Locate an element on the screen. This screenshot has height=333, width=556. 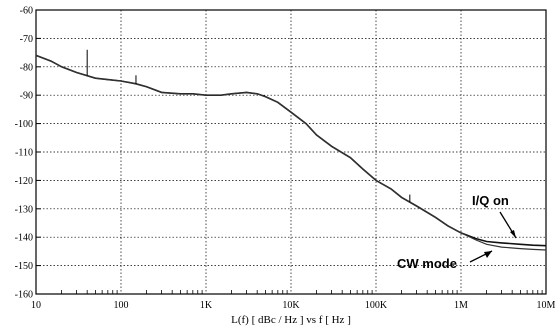
x-tick-label: 10K is located at coordinates (291, 305).